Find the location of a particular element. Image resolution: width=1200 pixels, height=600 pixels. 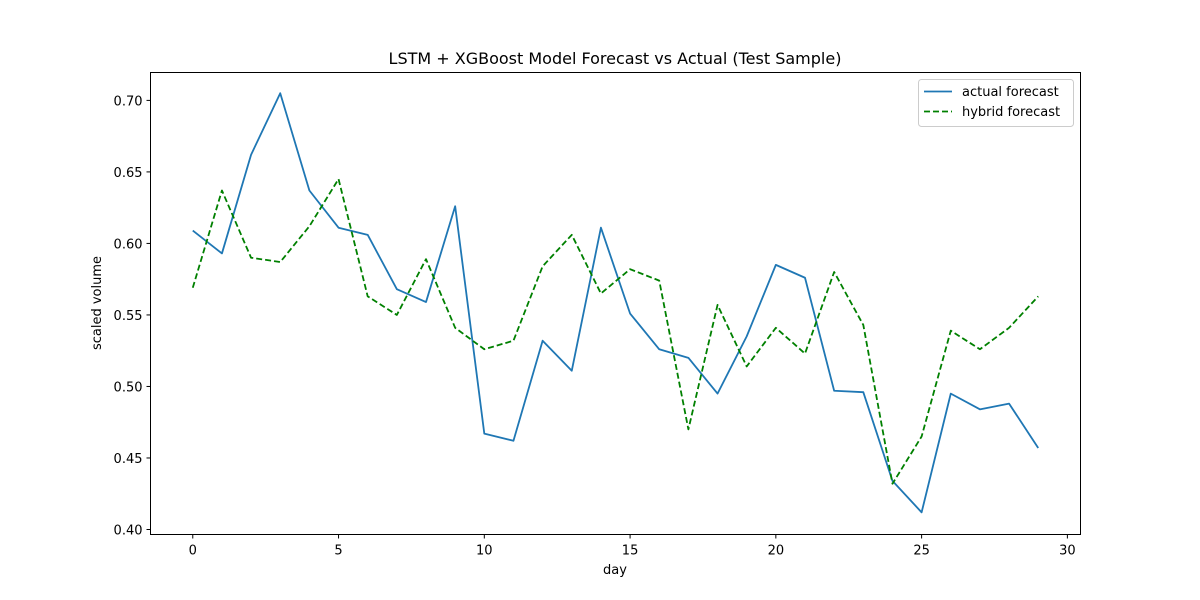

x-axis-title: day is located at coordinates (615, 570).